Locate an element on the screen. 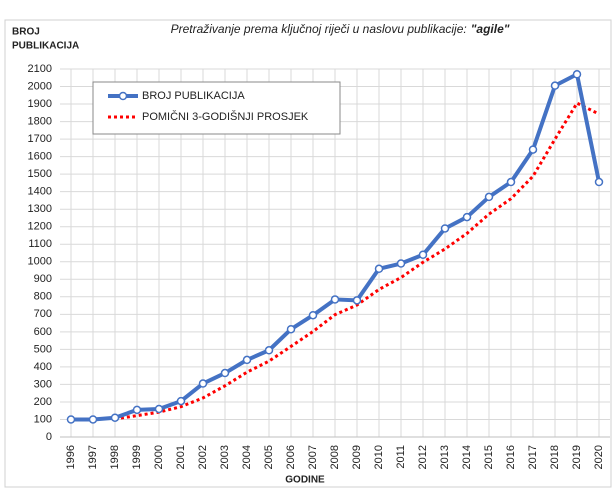 This screenshot has width=616, height=488. x-tick-label: 1999 is located at coordinates (137, 457).